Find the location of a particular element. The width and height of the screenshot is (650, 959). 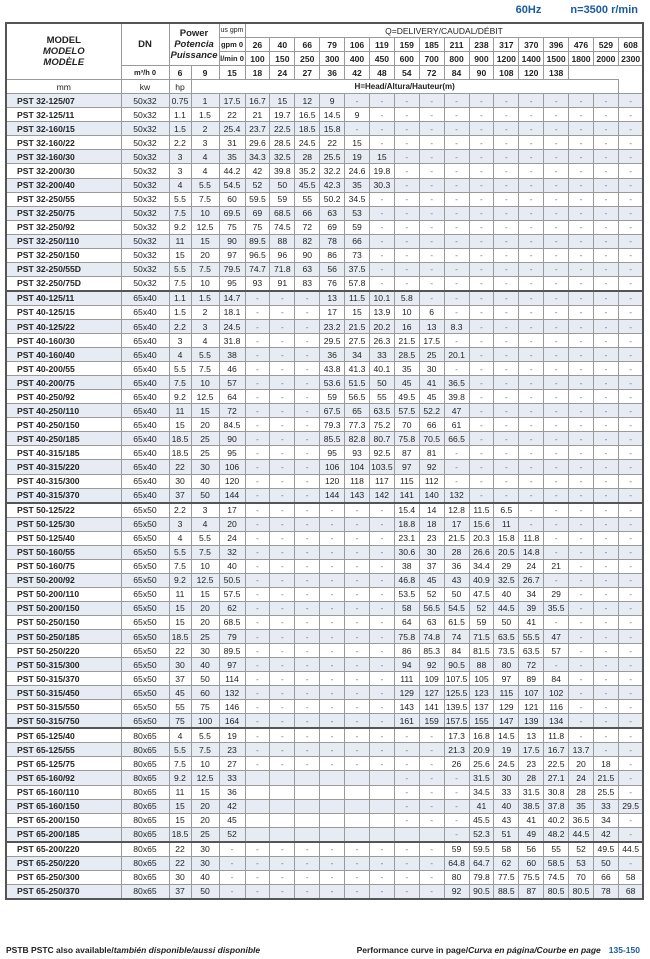

head-value: 33 is located at coordinates (232, 778).